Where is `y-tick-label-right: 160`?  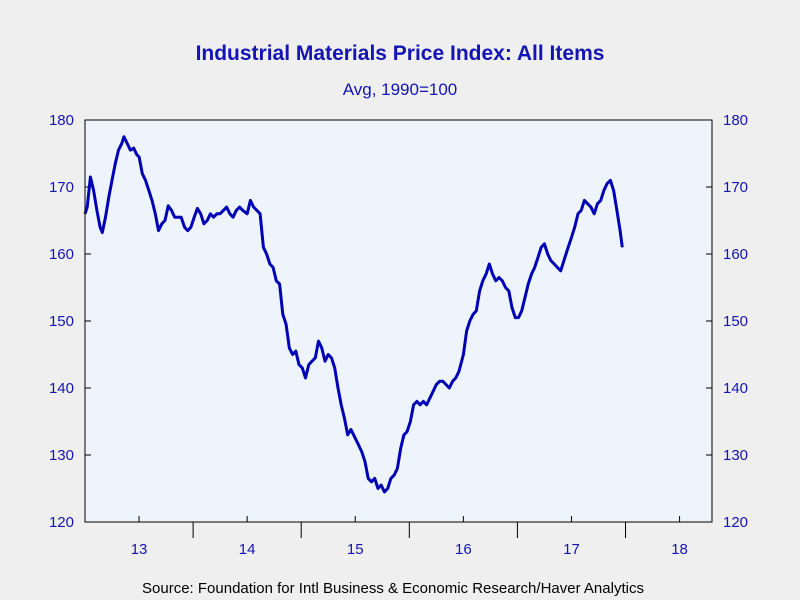 y-tick-label-right: 160 is located at coordinates (735, 254).